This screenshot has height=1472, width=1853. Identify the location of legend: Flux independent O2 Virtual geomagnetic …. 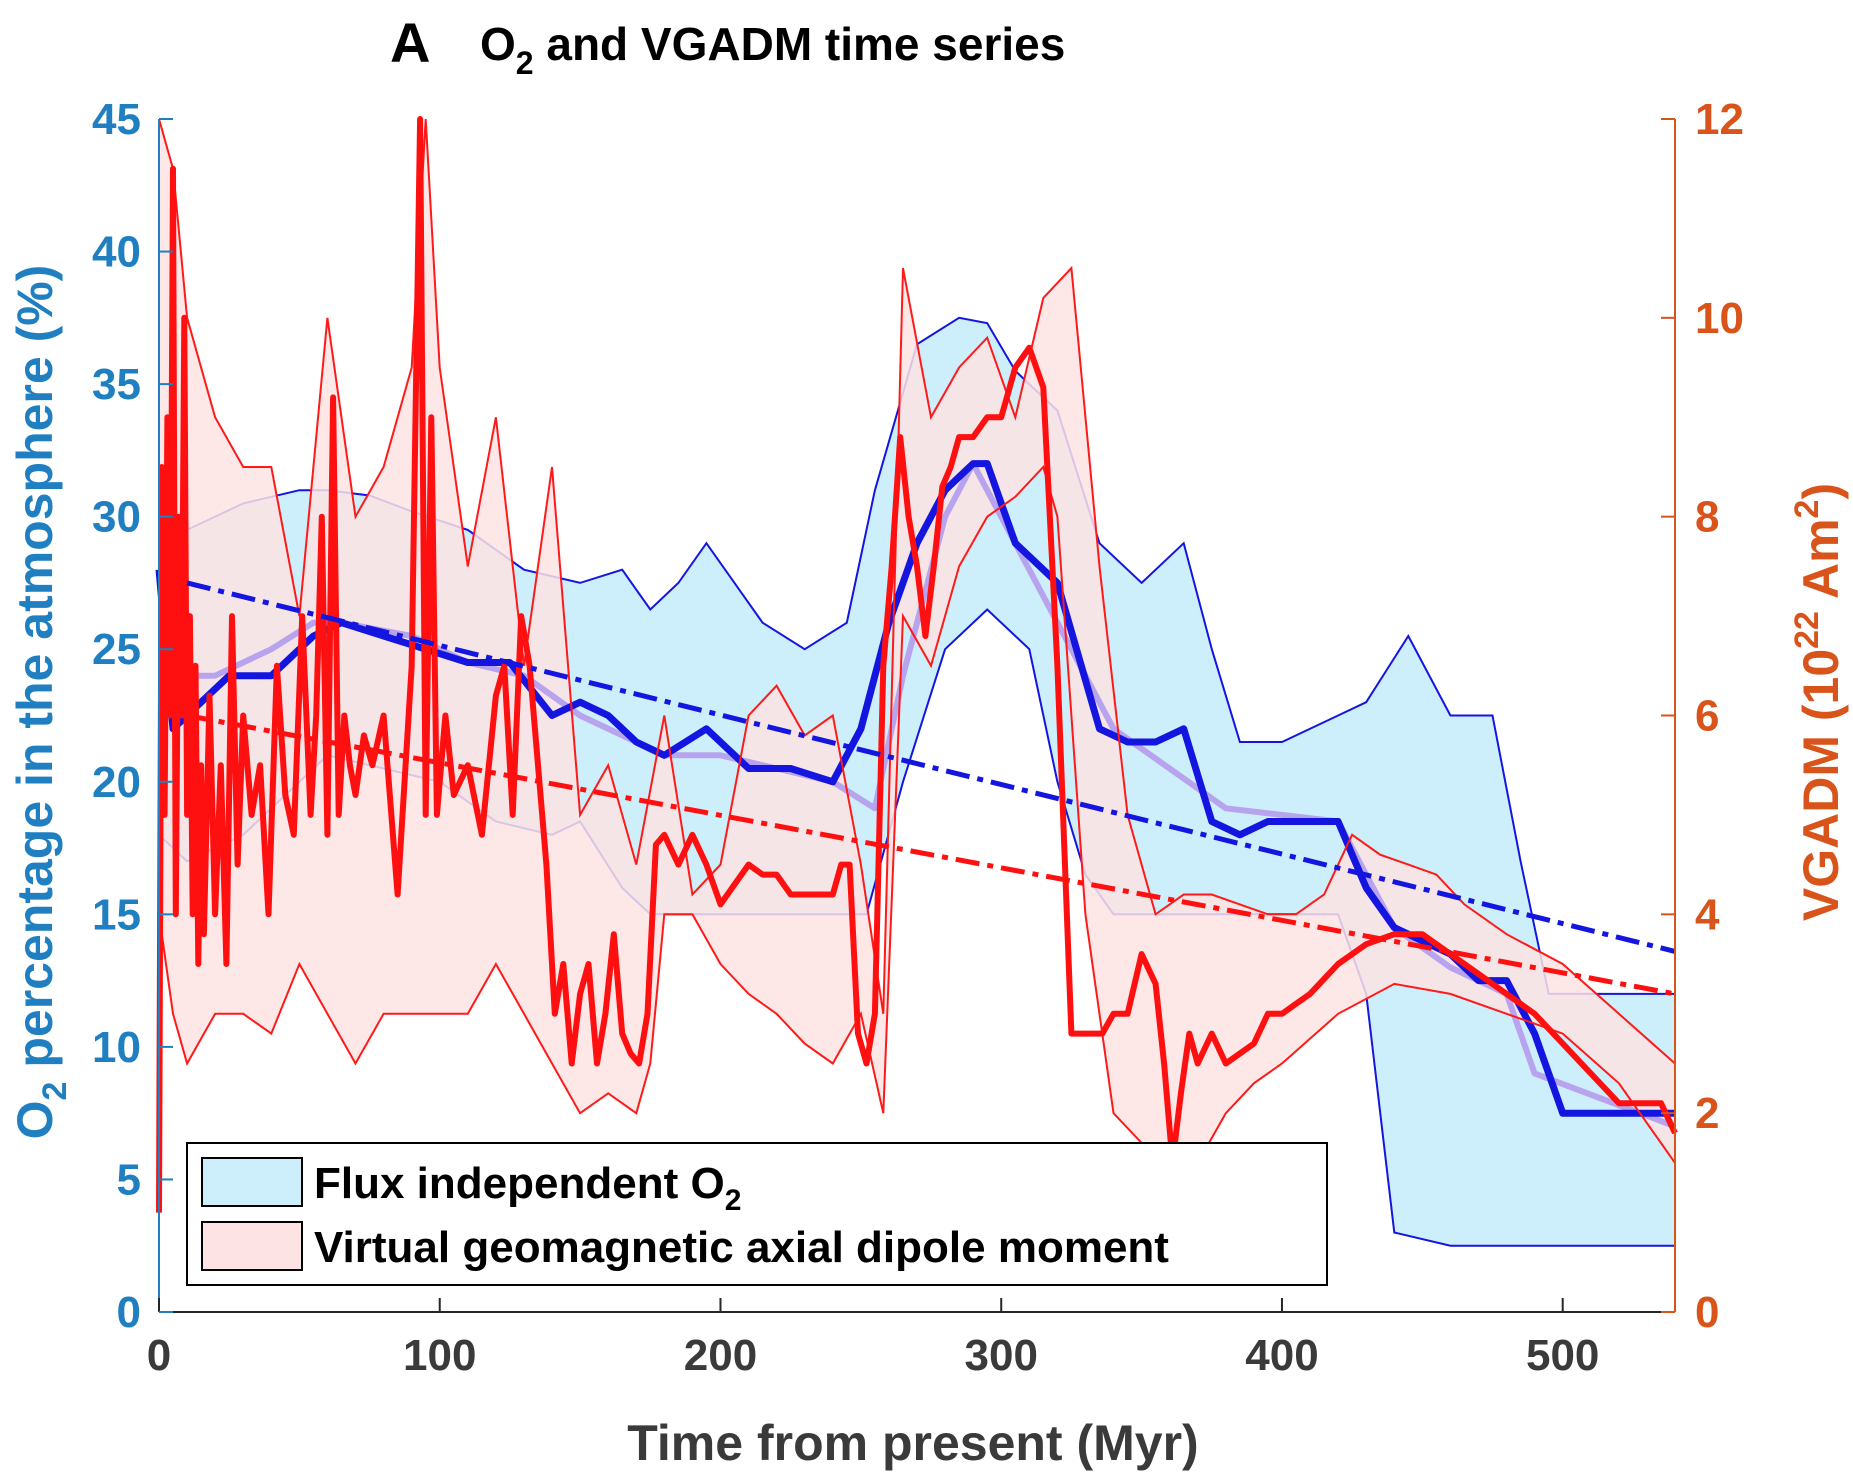
(757, 1214).